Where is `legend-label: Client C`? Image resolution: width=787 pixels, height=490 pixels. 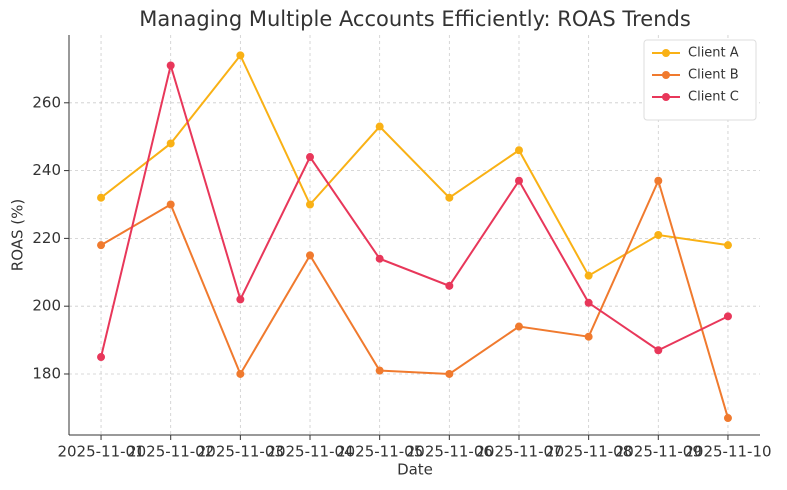 legend-label: Client C is located at coordinates (713, 97).